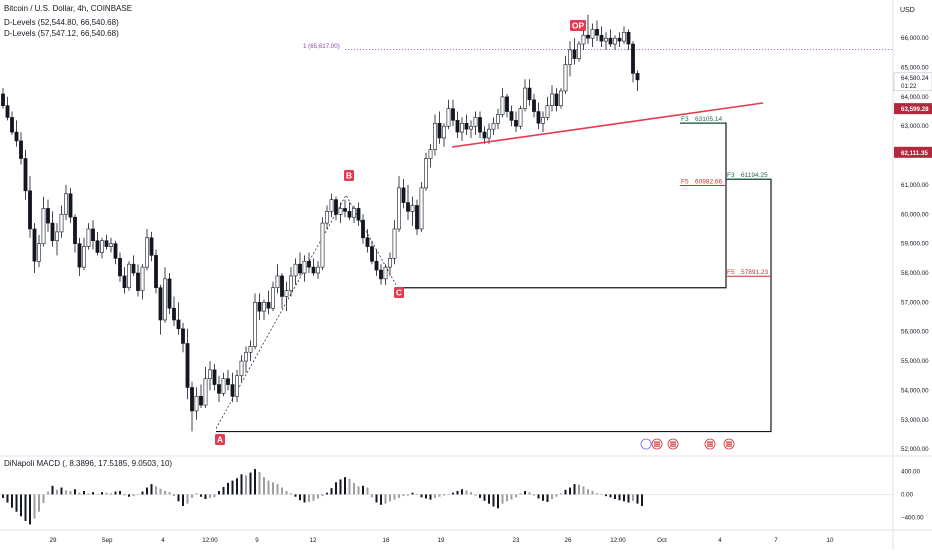  I want to click on dlevels-indicator-2: D-Levels (57,547.12, 66,540.68), so click(61, 33).